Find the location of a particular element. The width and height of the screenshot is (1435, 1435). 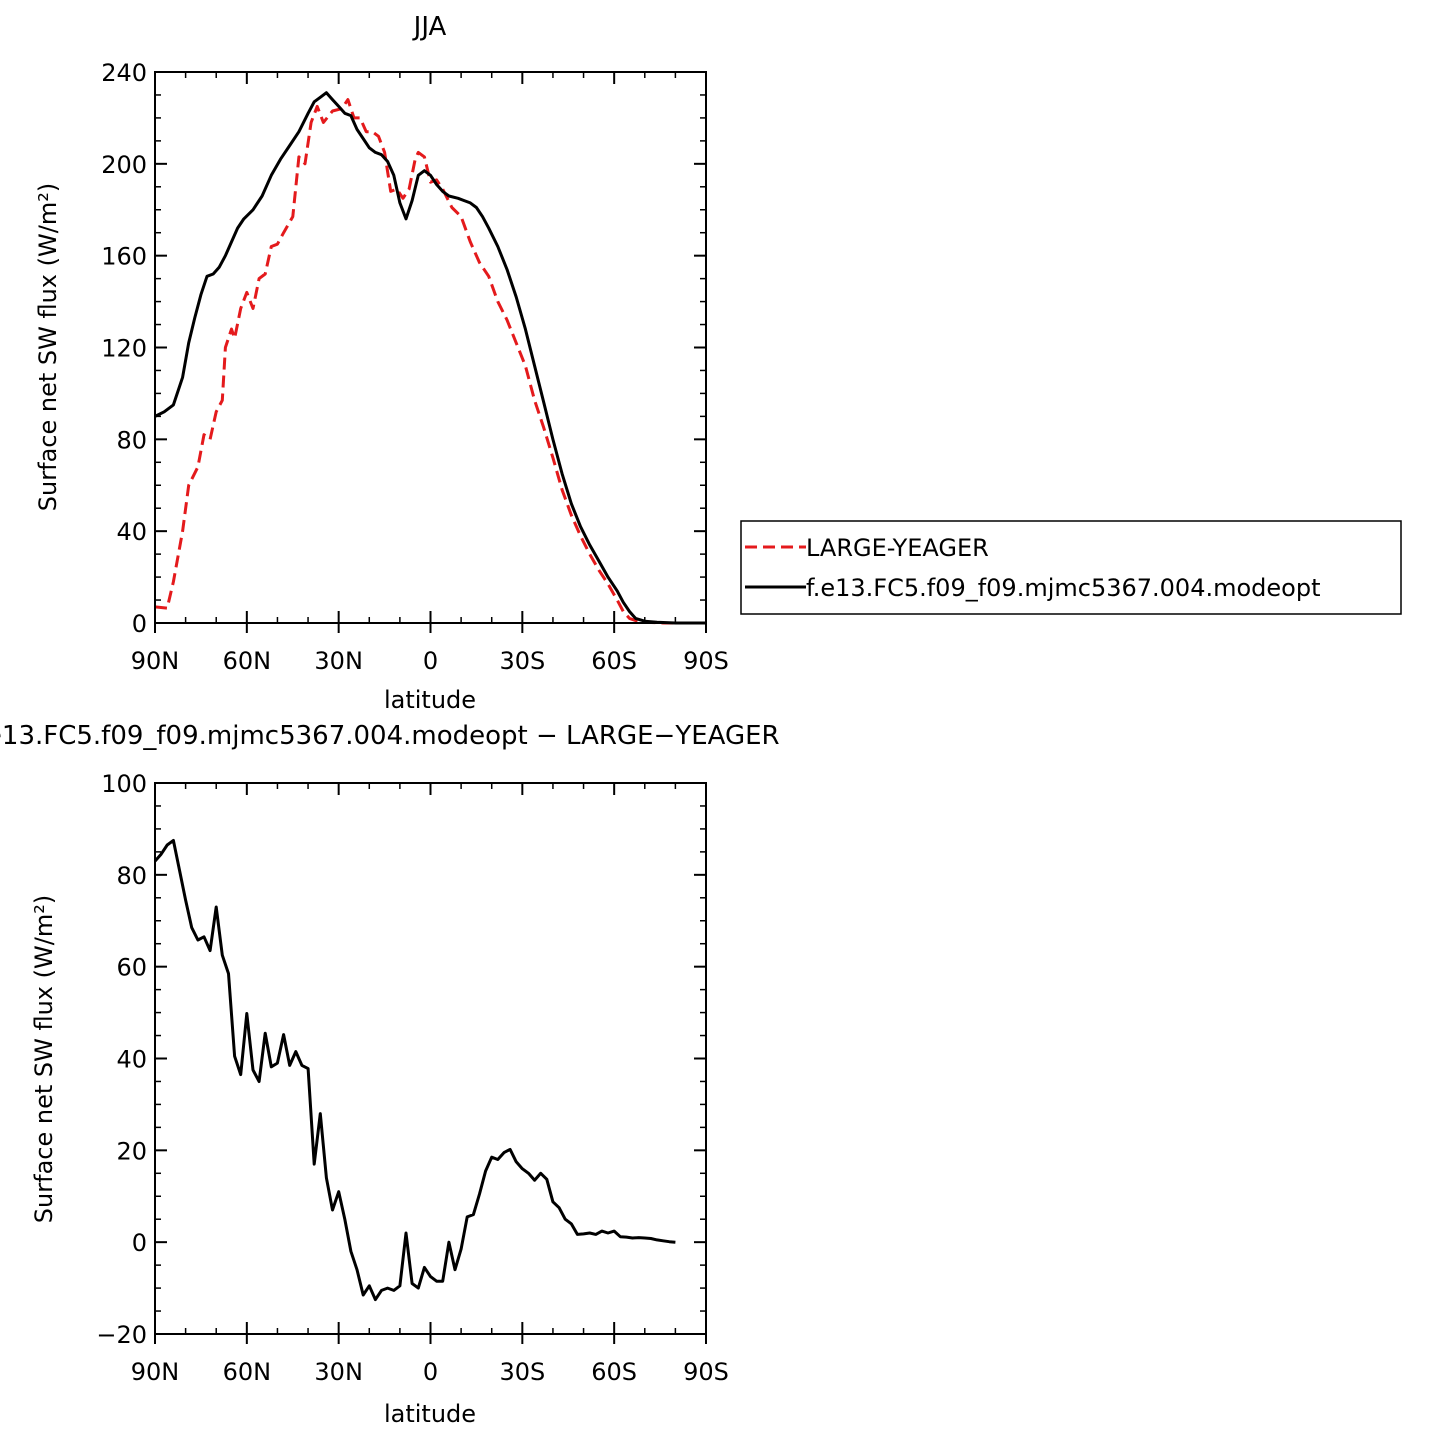

bottom-series-group is located at coordinates (414, 1070).